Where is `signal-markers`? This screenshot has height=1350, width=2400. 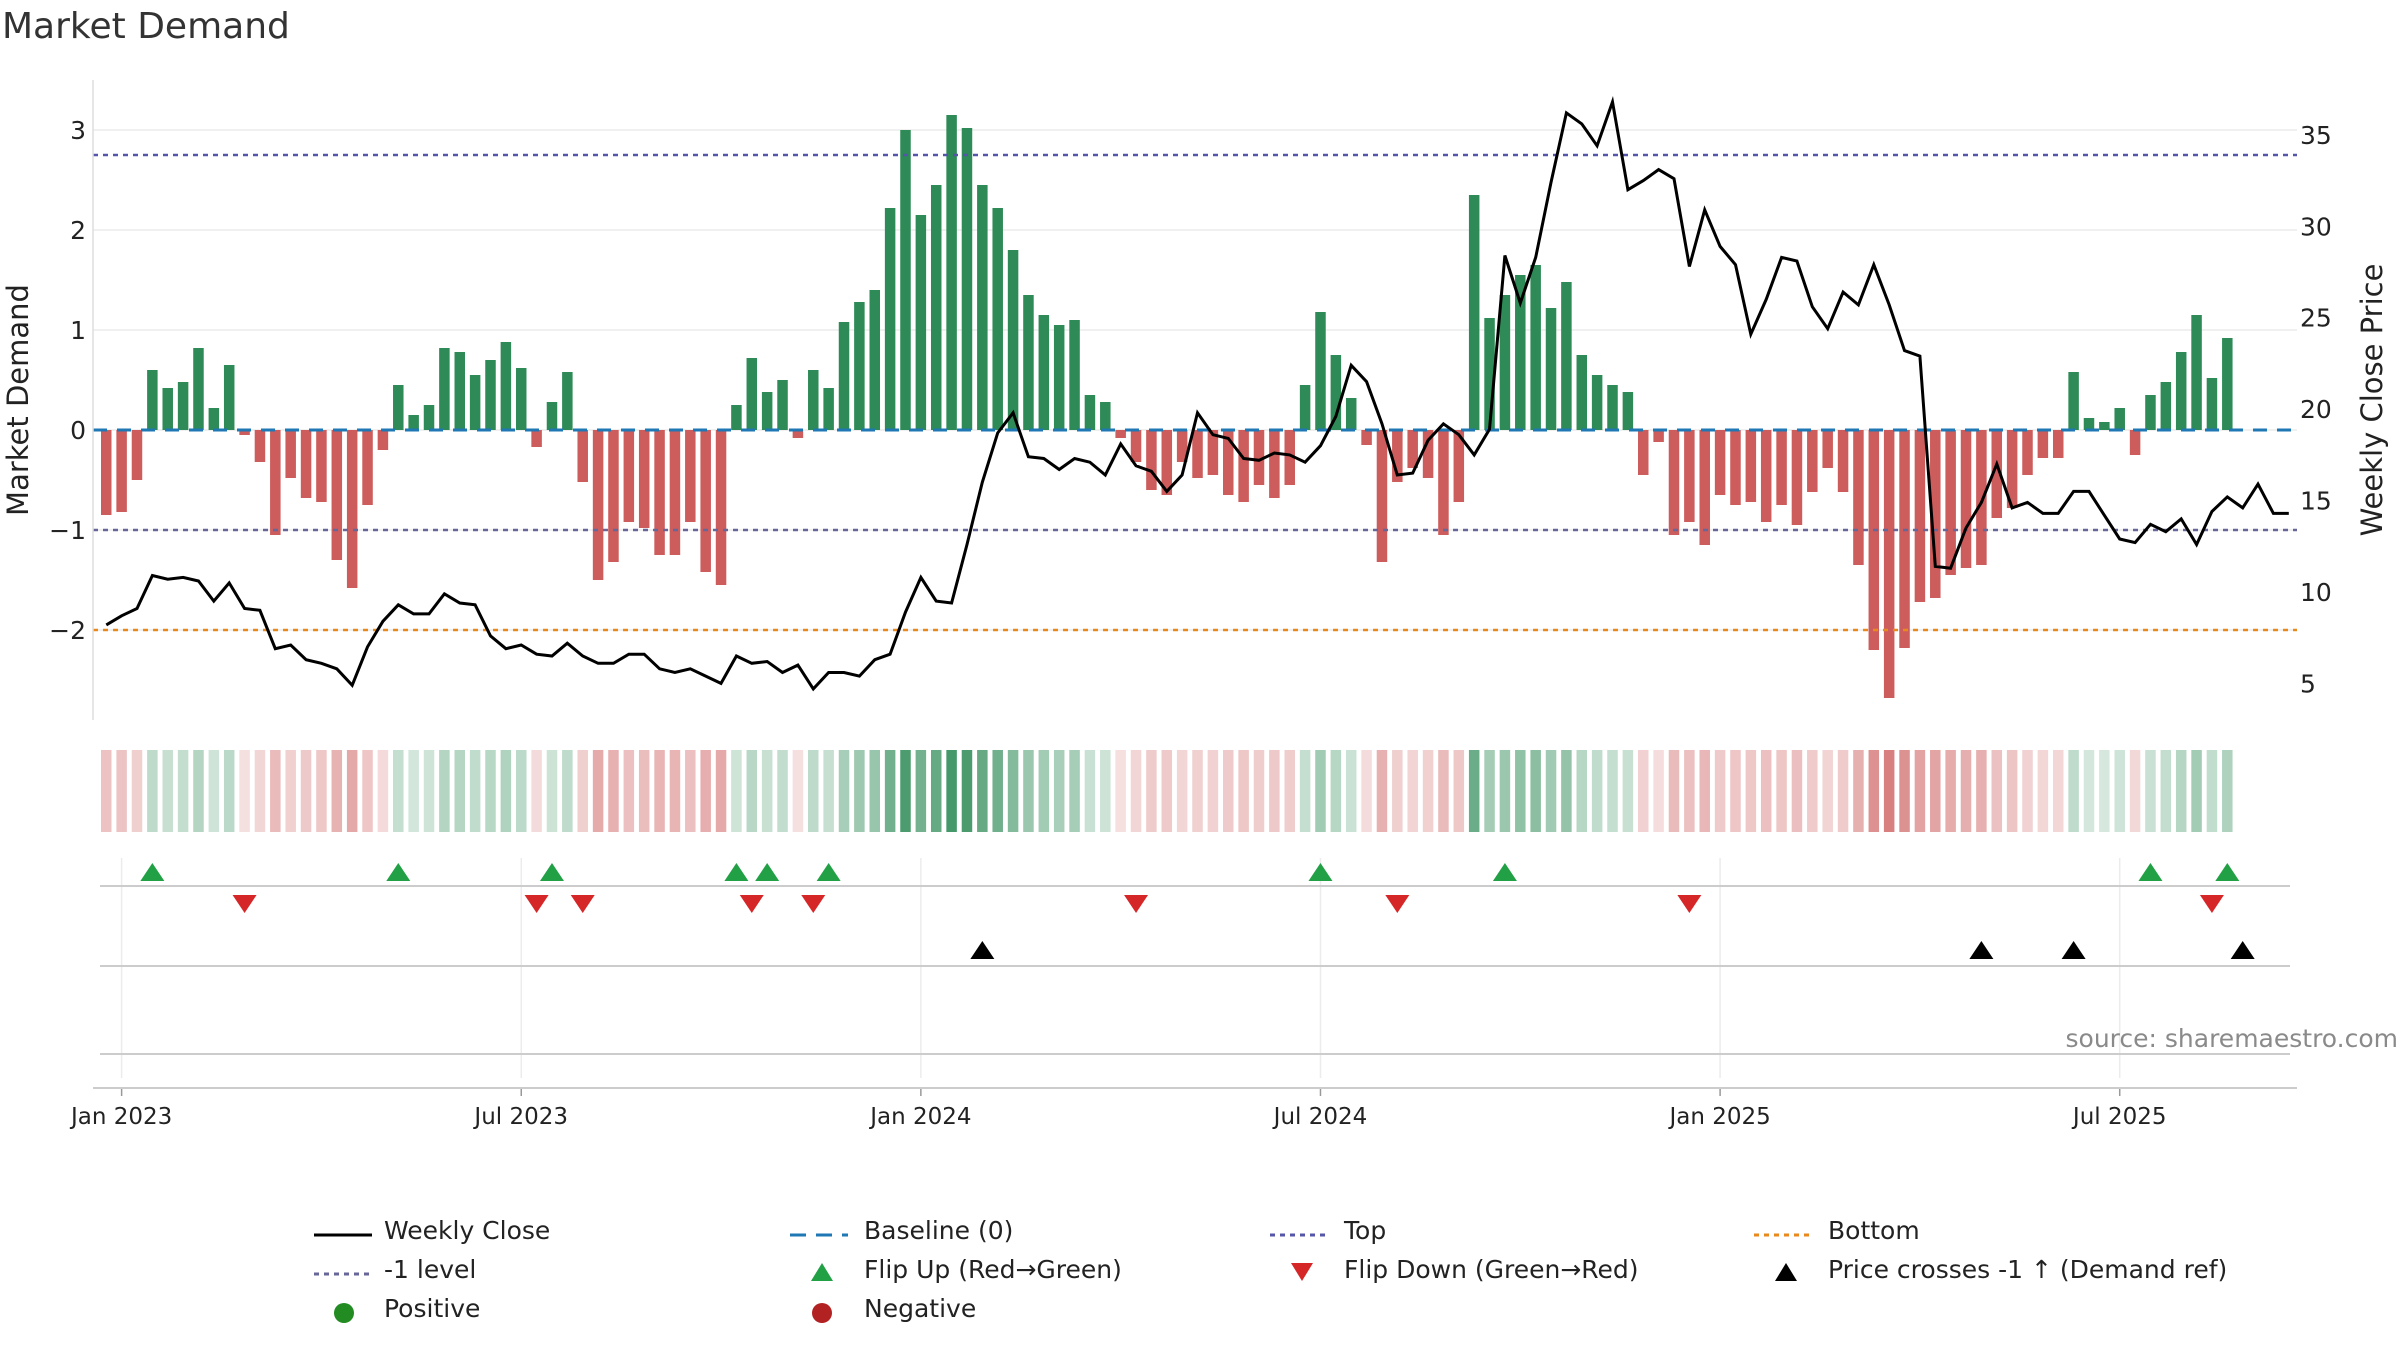
signal-markers is located at coordinates (1197, 911).